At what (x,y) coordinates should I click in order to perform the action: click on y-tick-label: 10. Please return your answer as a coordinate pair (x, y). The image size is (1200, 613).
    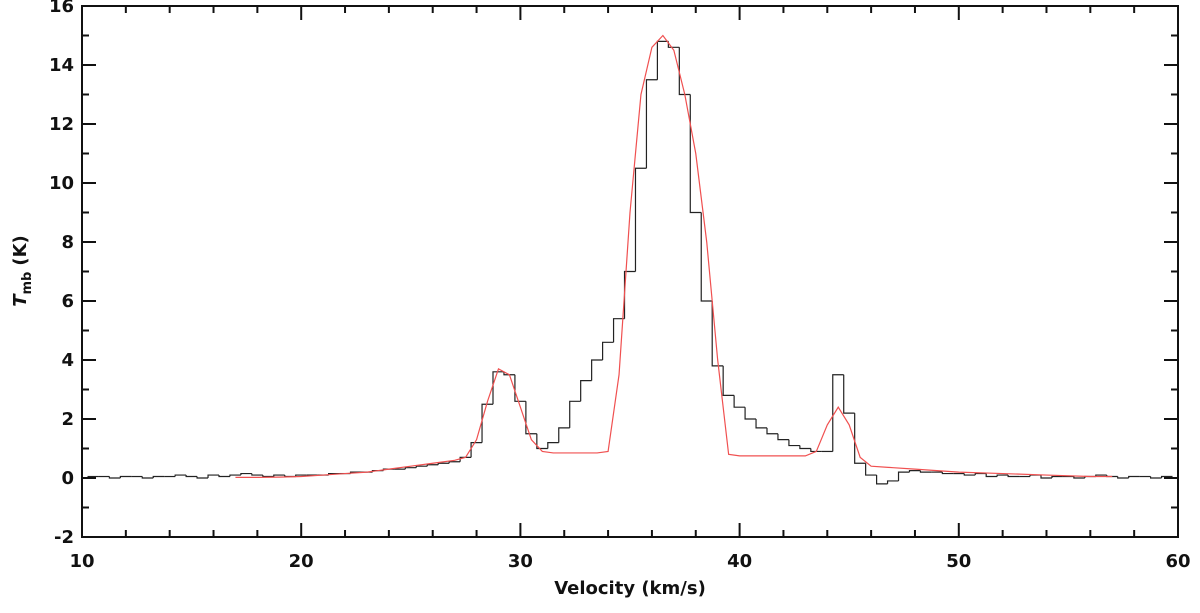
    Looking at the image, I should click on (61, 183).